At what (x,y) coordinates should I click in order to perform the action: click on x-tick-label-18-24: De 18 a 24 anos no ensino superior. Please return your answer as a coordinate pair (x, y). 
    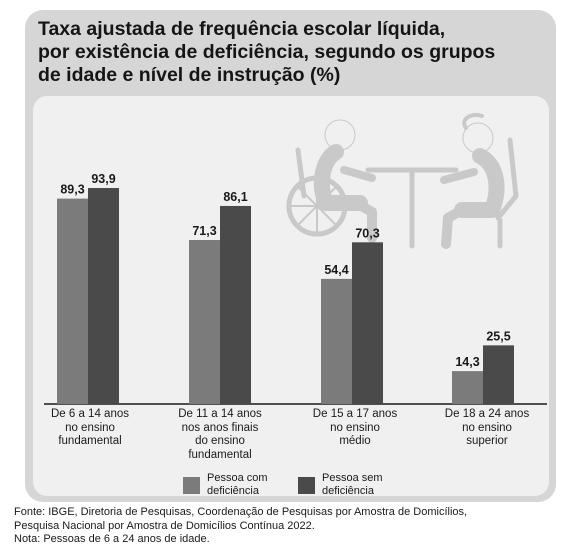
    Looking at the image, I should click on (487, 428).